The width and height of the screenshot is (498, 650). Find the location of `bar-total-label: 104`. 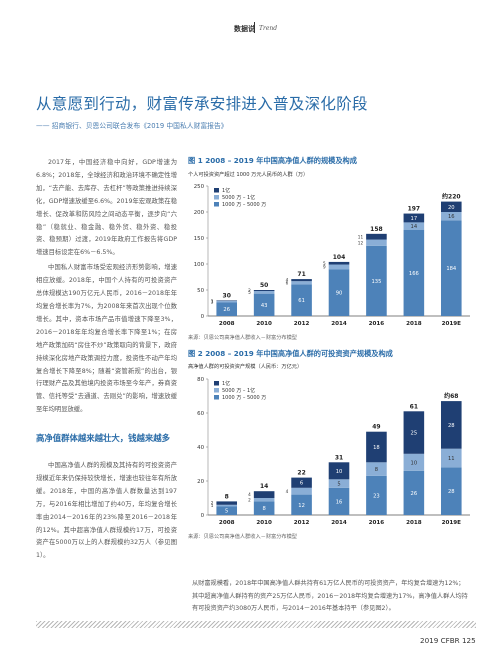

bar-total-label: 104 is located at coordinates (339, 257).